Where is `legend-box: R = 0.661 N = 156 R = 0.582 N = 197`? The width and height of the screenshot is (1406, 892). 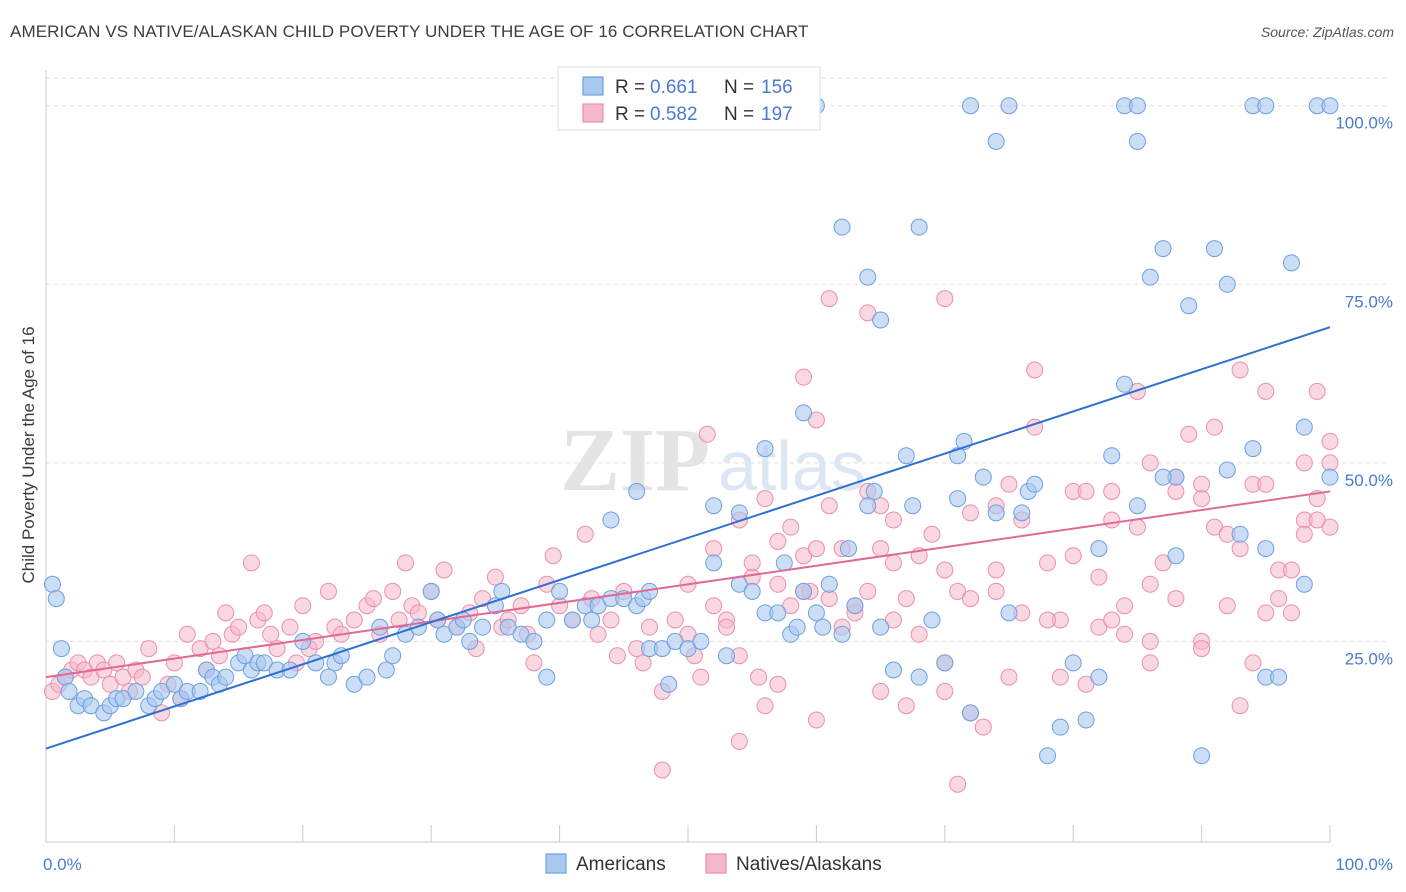
legend-box: R = 0.661 N = 156 R = 0.582 N = 197 is located at coordinates (689, 98).